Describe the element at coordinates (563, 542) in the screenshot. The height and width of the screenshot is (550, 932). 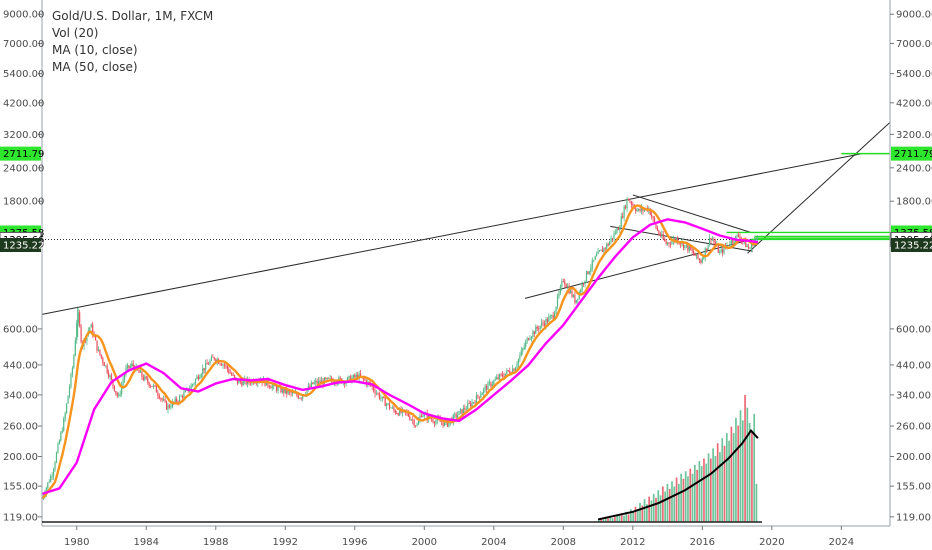
I see `x-tick-label: 2008` at that location.